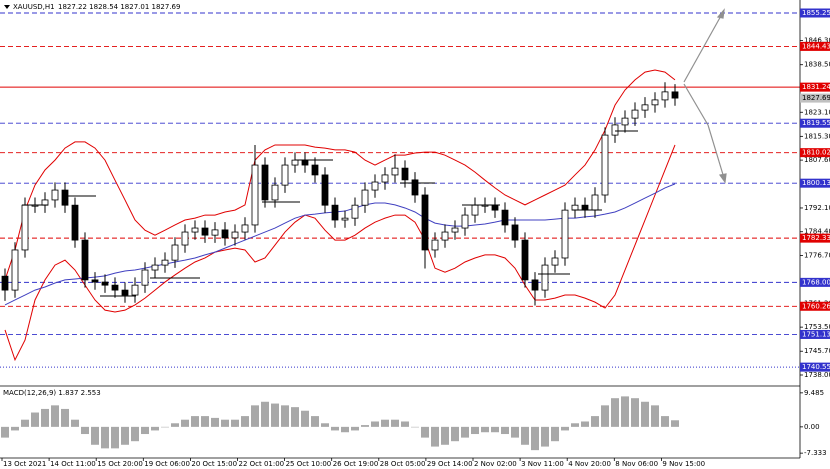 The height and width of the screenshot is (469, 830). What do you see at coordinates (24, 464) in the screenshot?
I see `x-tick-label: 13 Oct 2021` at bounding box center [24, 464].